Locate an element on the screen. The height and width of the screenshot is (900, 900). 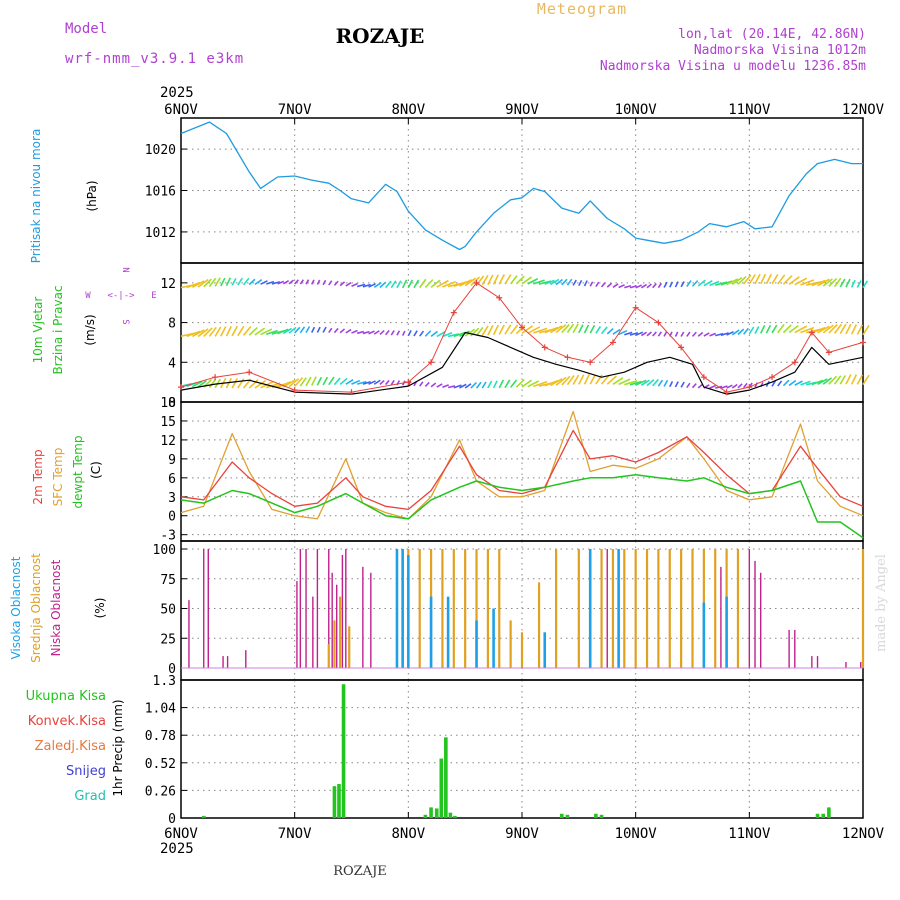
wind-gust-line is located at coordinates (522, 337).